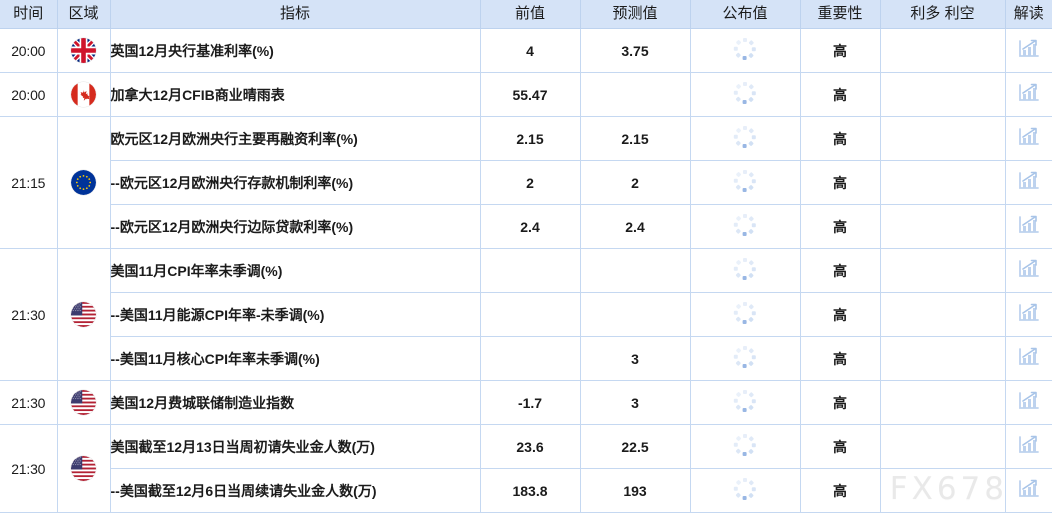  I want to click on forecast-value: 2, so click(635, 182).